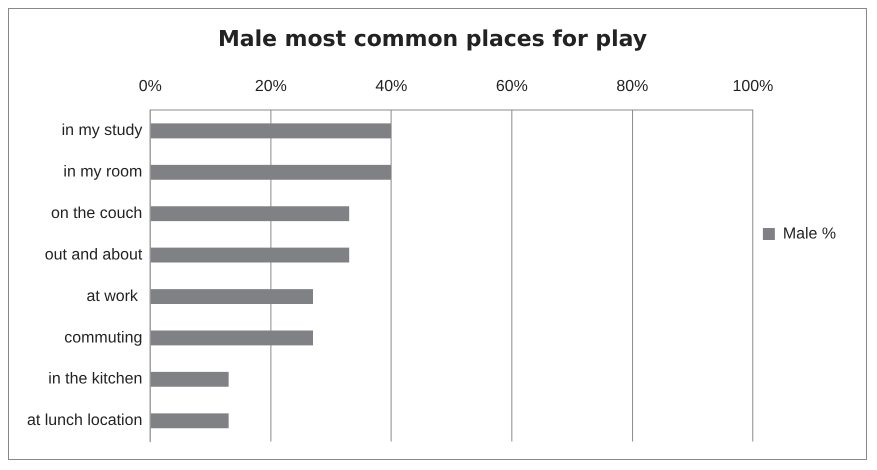  Describe the element at coordinates (809, 233) in the screenshot. I see `legend-label: Male %` at that location.